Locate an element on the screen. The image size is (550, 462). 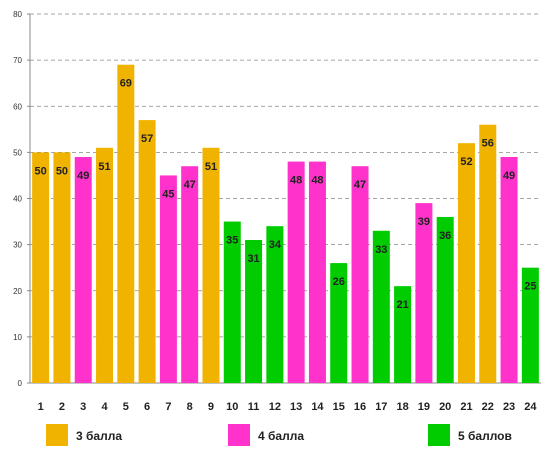
x-tick-label-9: 9 is located at coordinates (211, 407).